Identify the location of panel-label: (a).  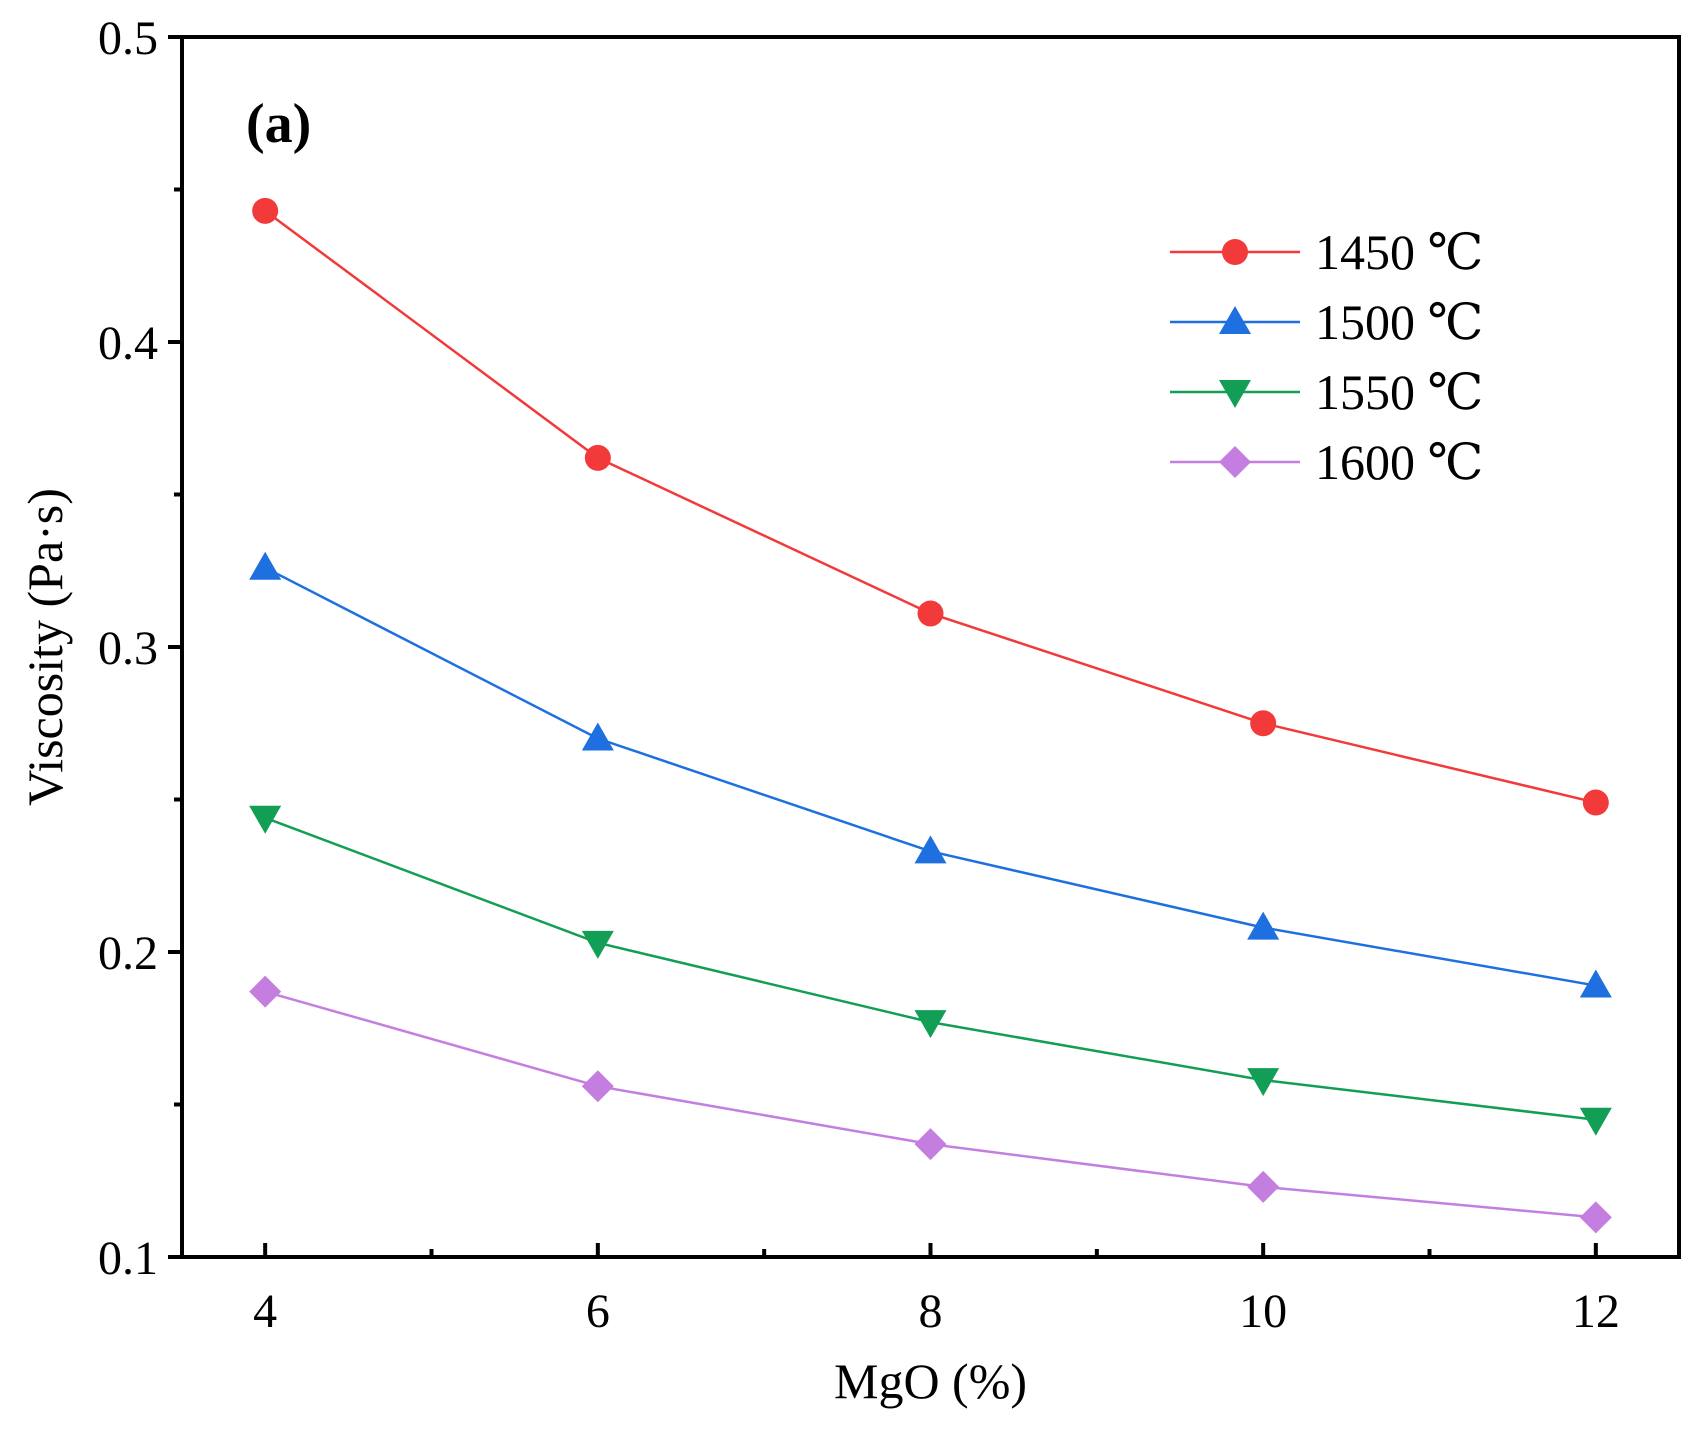
(278, 124).